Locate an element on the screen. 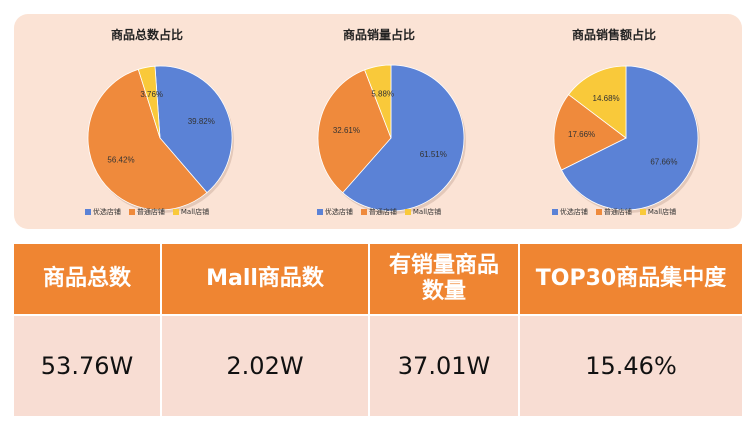  value-top30-concentration: 15.46% is located at coordinates (631, 366).